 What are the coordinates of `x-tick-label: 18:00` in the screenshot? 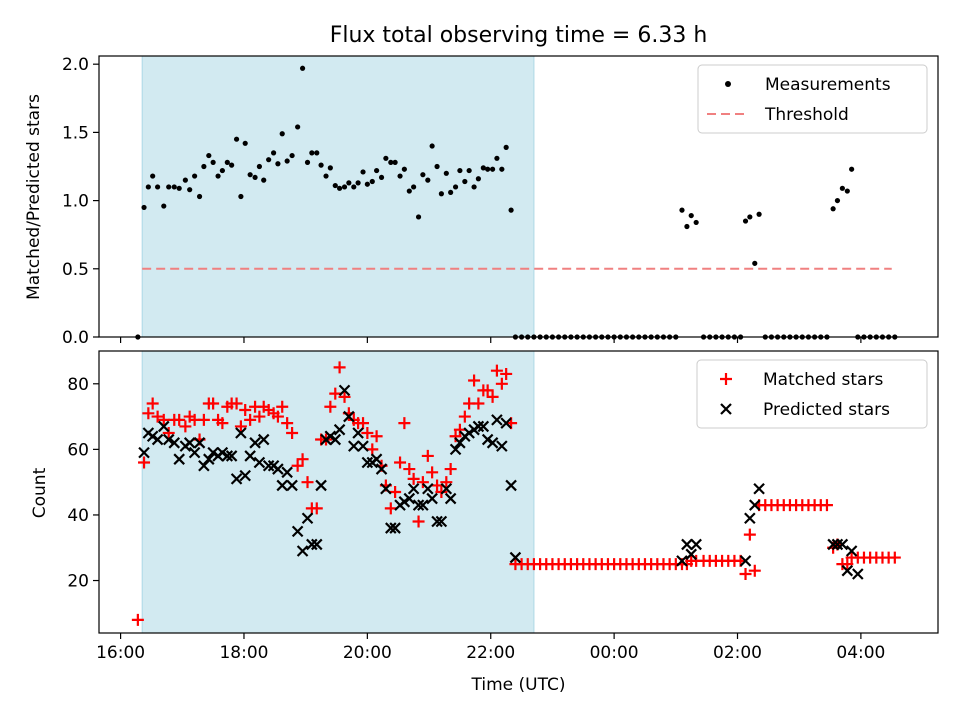 It's located at (243, 653).